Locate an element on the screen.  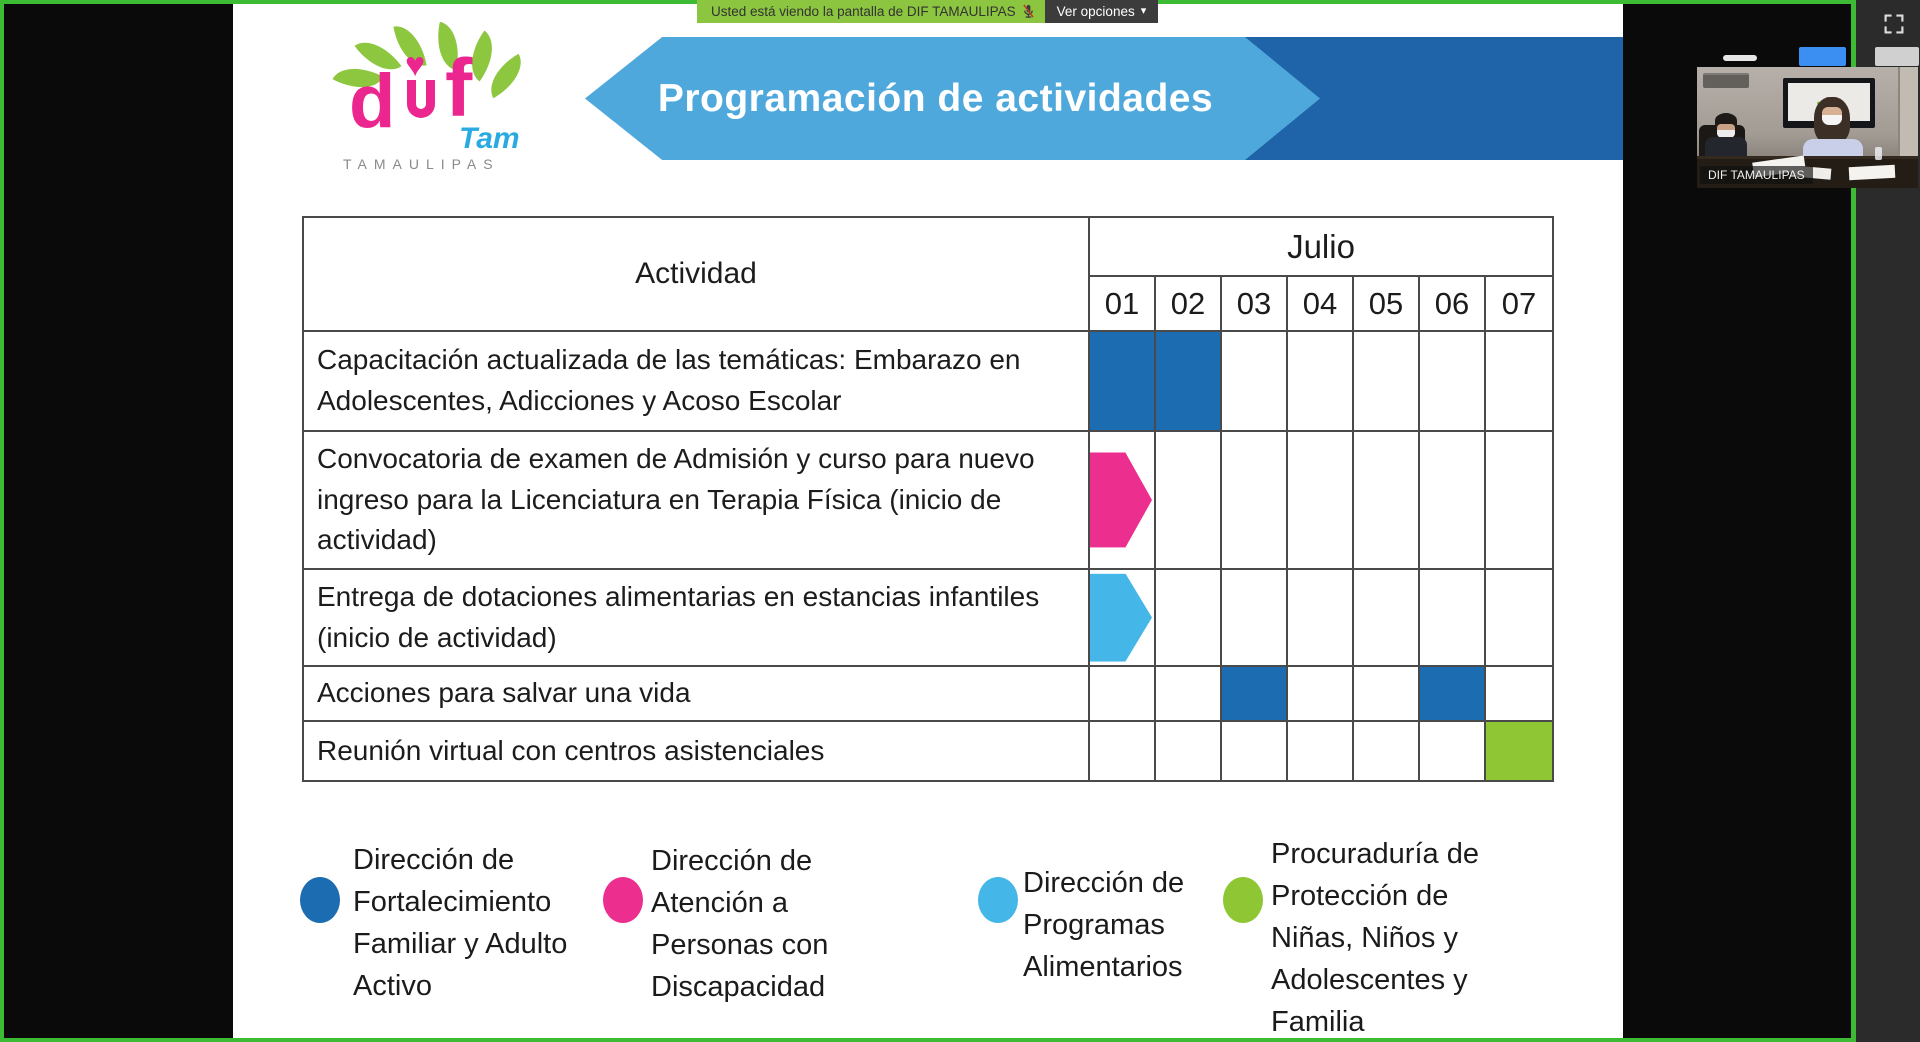
slide-title: Programación de actividades is located at coordinates (935, 98).